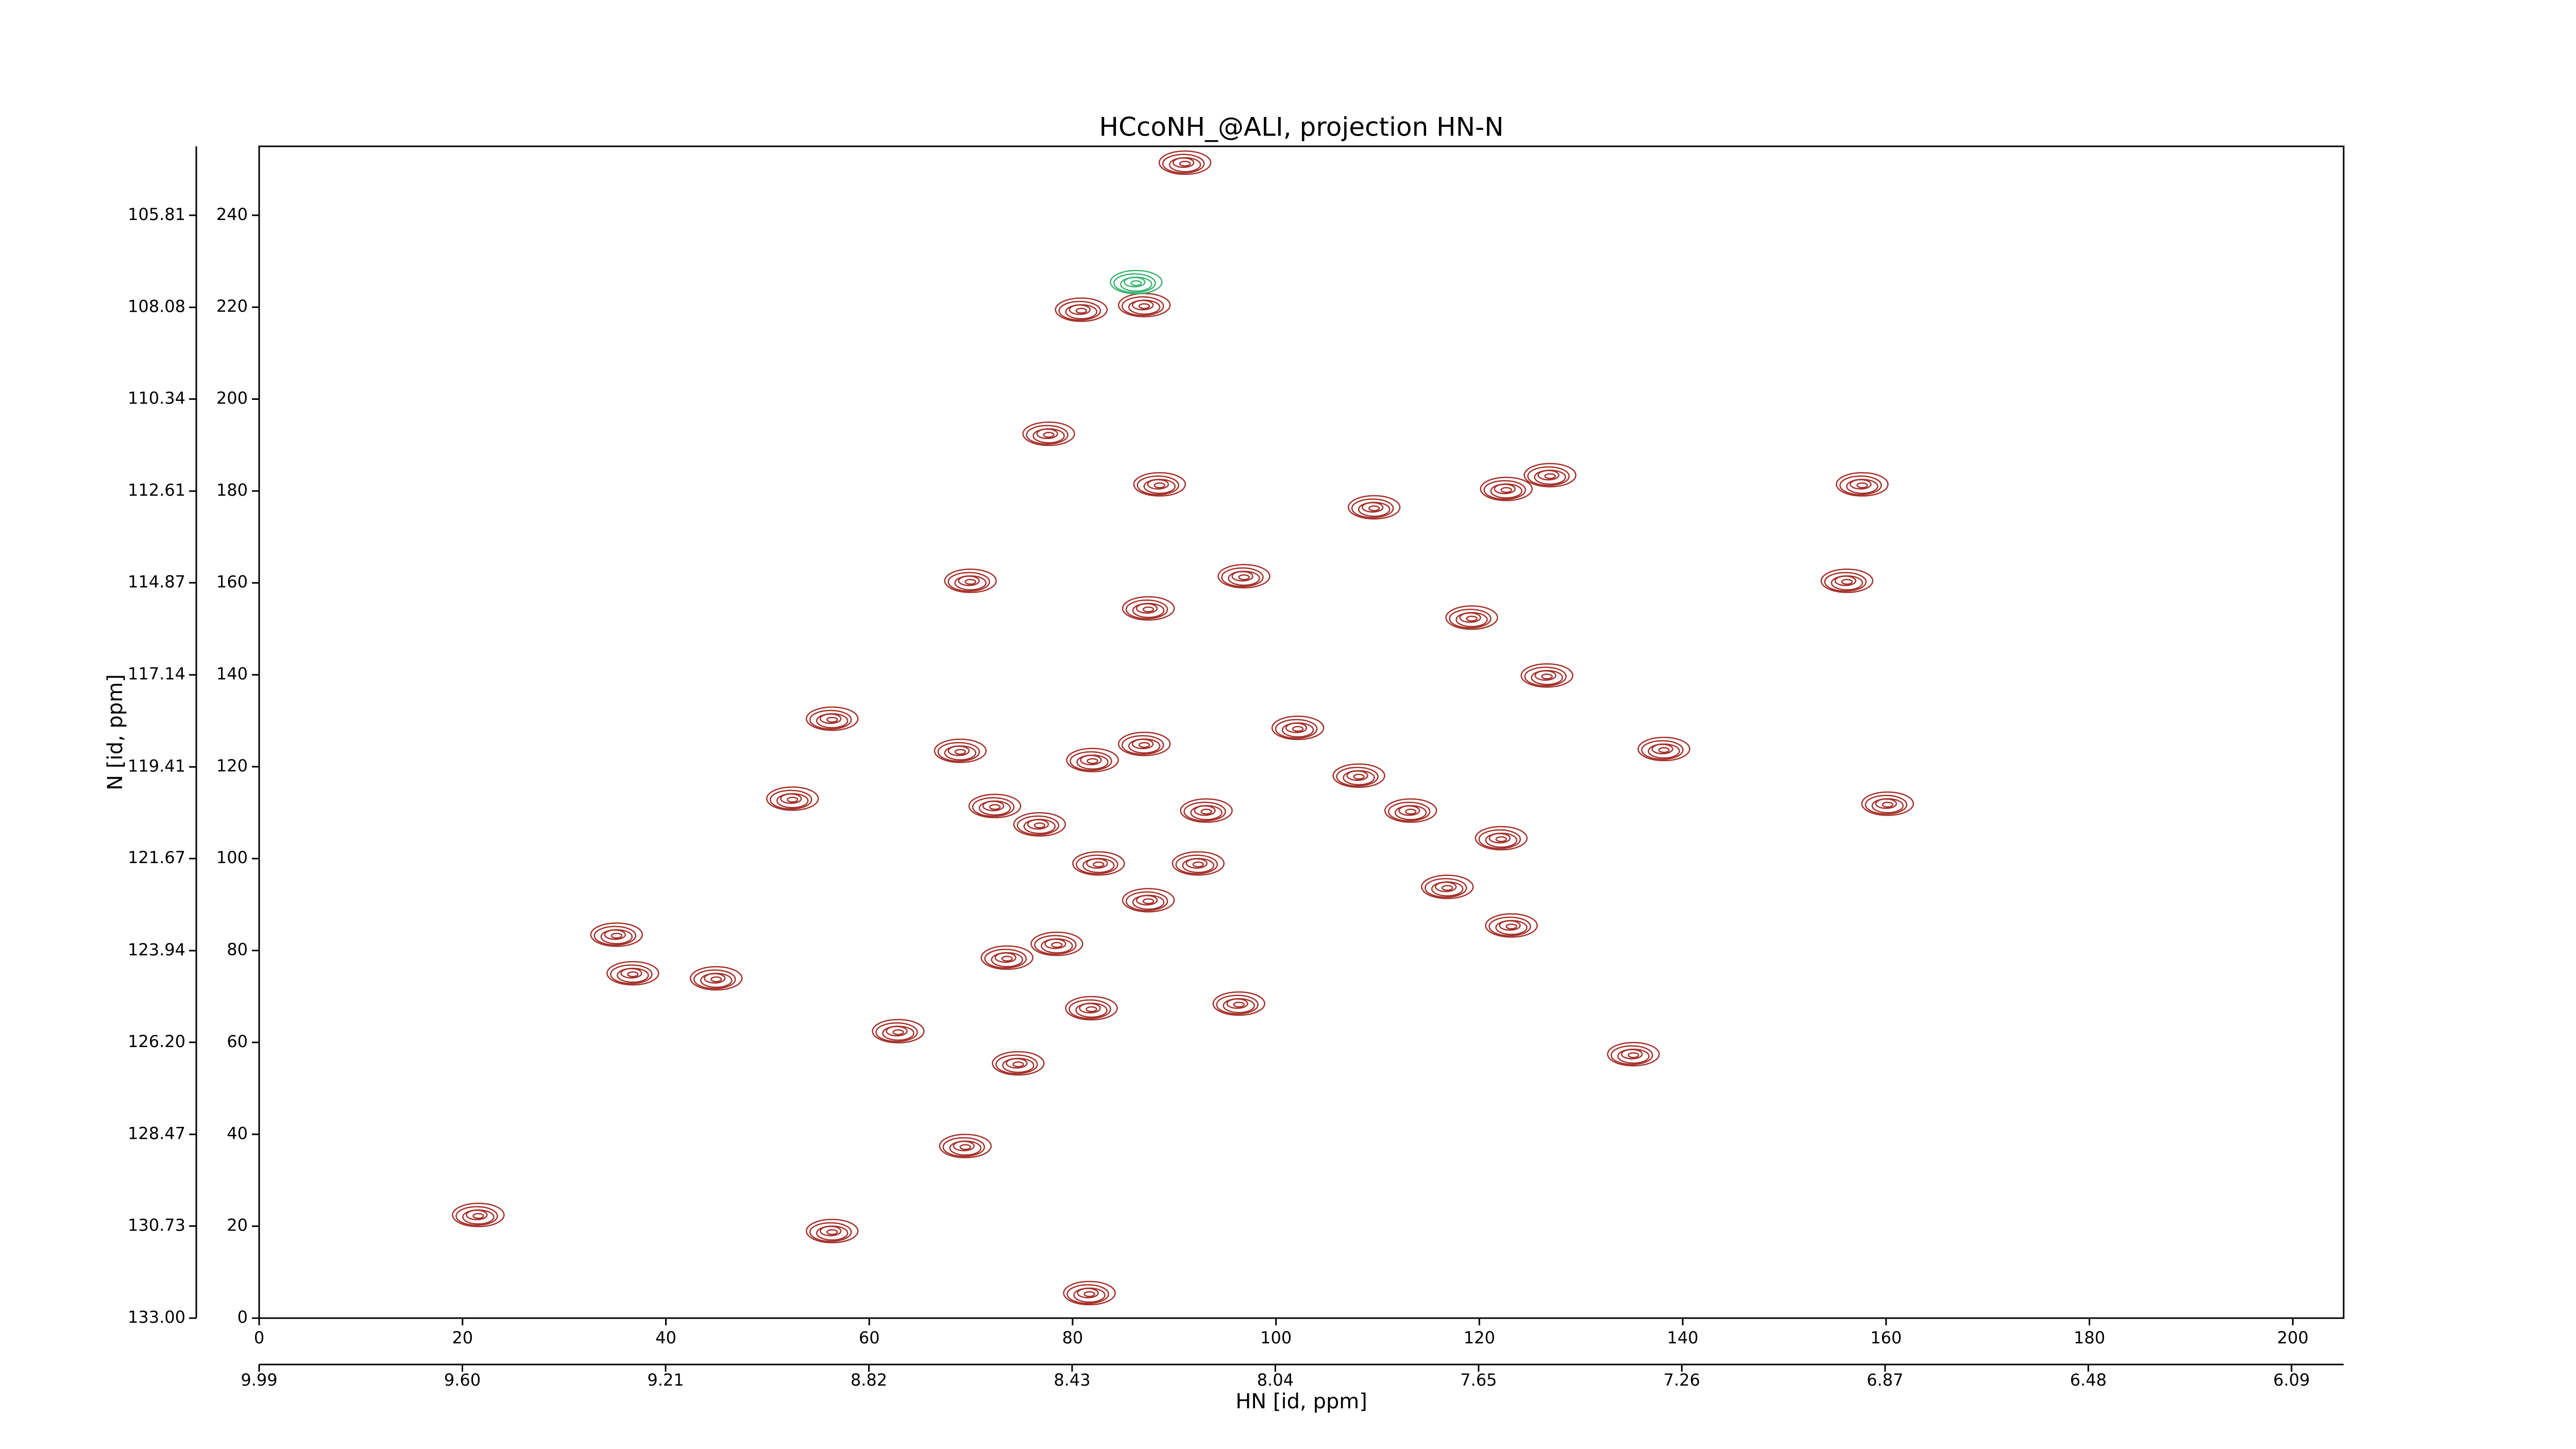 This screenshot has height=1449, width=2576. I want to click on y2-tick-label: 105.81, so click(156, 214).